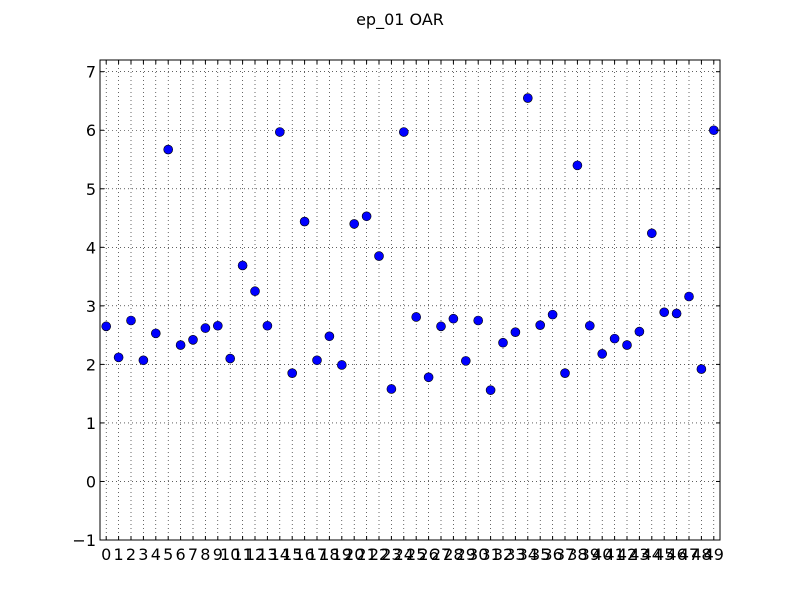 This screenshot has width=800, height=600. What do you see at coordinates (515, 554) in the screenshot?
I see `x-tick-label: 33` at bounding box center [515, 554].